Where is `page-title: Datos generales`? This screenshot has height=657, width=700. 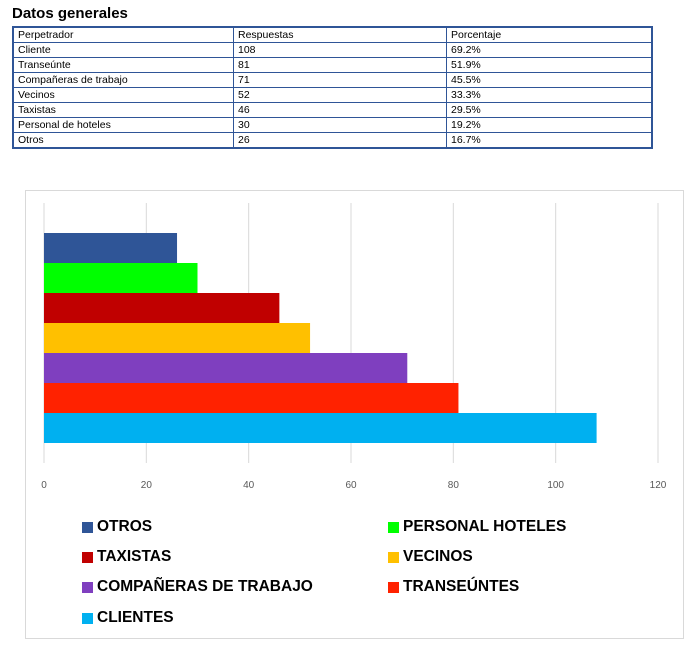
page-title: Datos generales is located at coordinates (70, 13).